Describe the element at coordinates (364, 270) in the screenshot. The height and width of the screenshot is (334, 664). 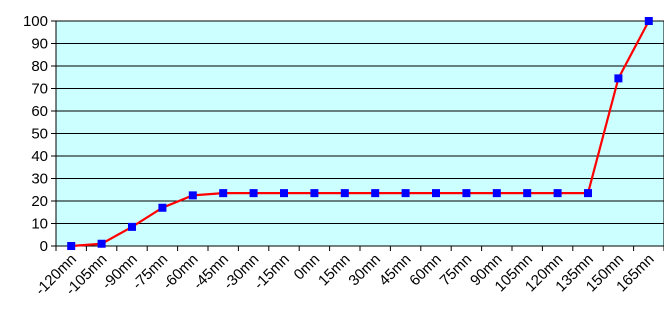
I see `x-tick-label: 30mn` at that location.